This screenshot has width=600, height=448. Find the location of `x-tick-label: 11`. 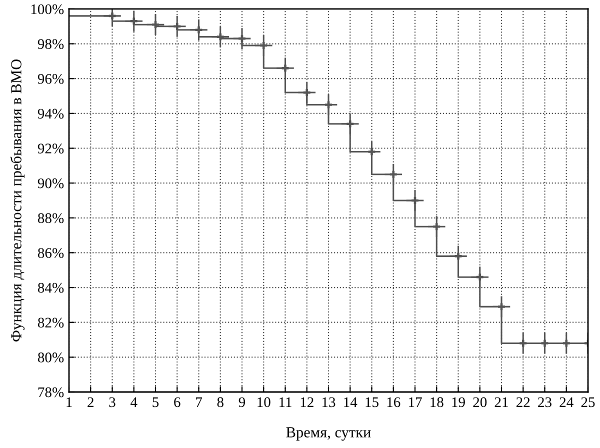

x-tick-label: 11 is located at coordinates (286, 402).